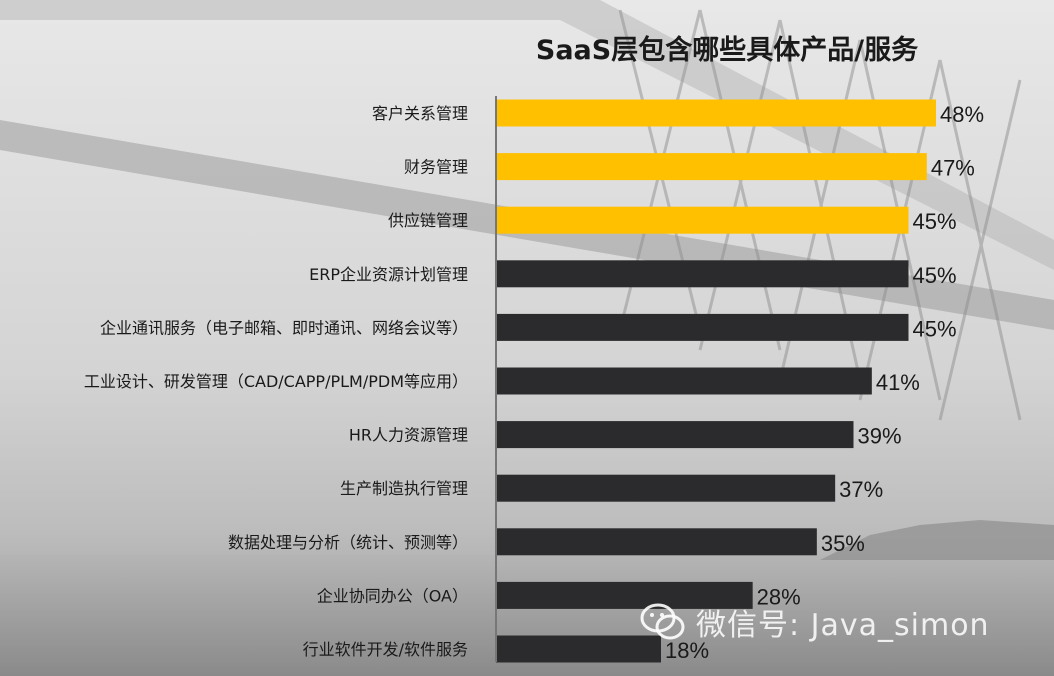 This screenshot has height=676, width=1054. Describe the element at coordinates (687, 650) in the screenshot. I see `value-label-10: 18%` at that location.